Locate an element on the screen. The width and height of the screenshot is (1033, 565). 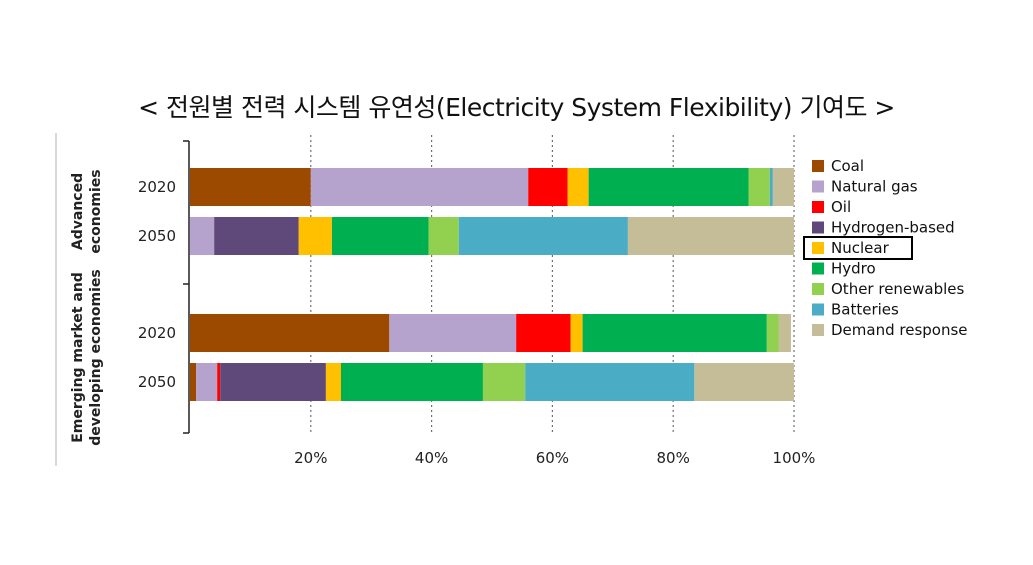
legend-label: Demand response is located at coordinates (899, 330).